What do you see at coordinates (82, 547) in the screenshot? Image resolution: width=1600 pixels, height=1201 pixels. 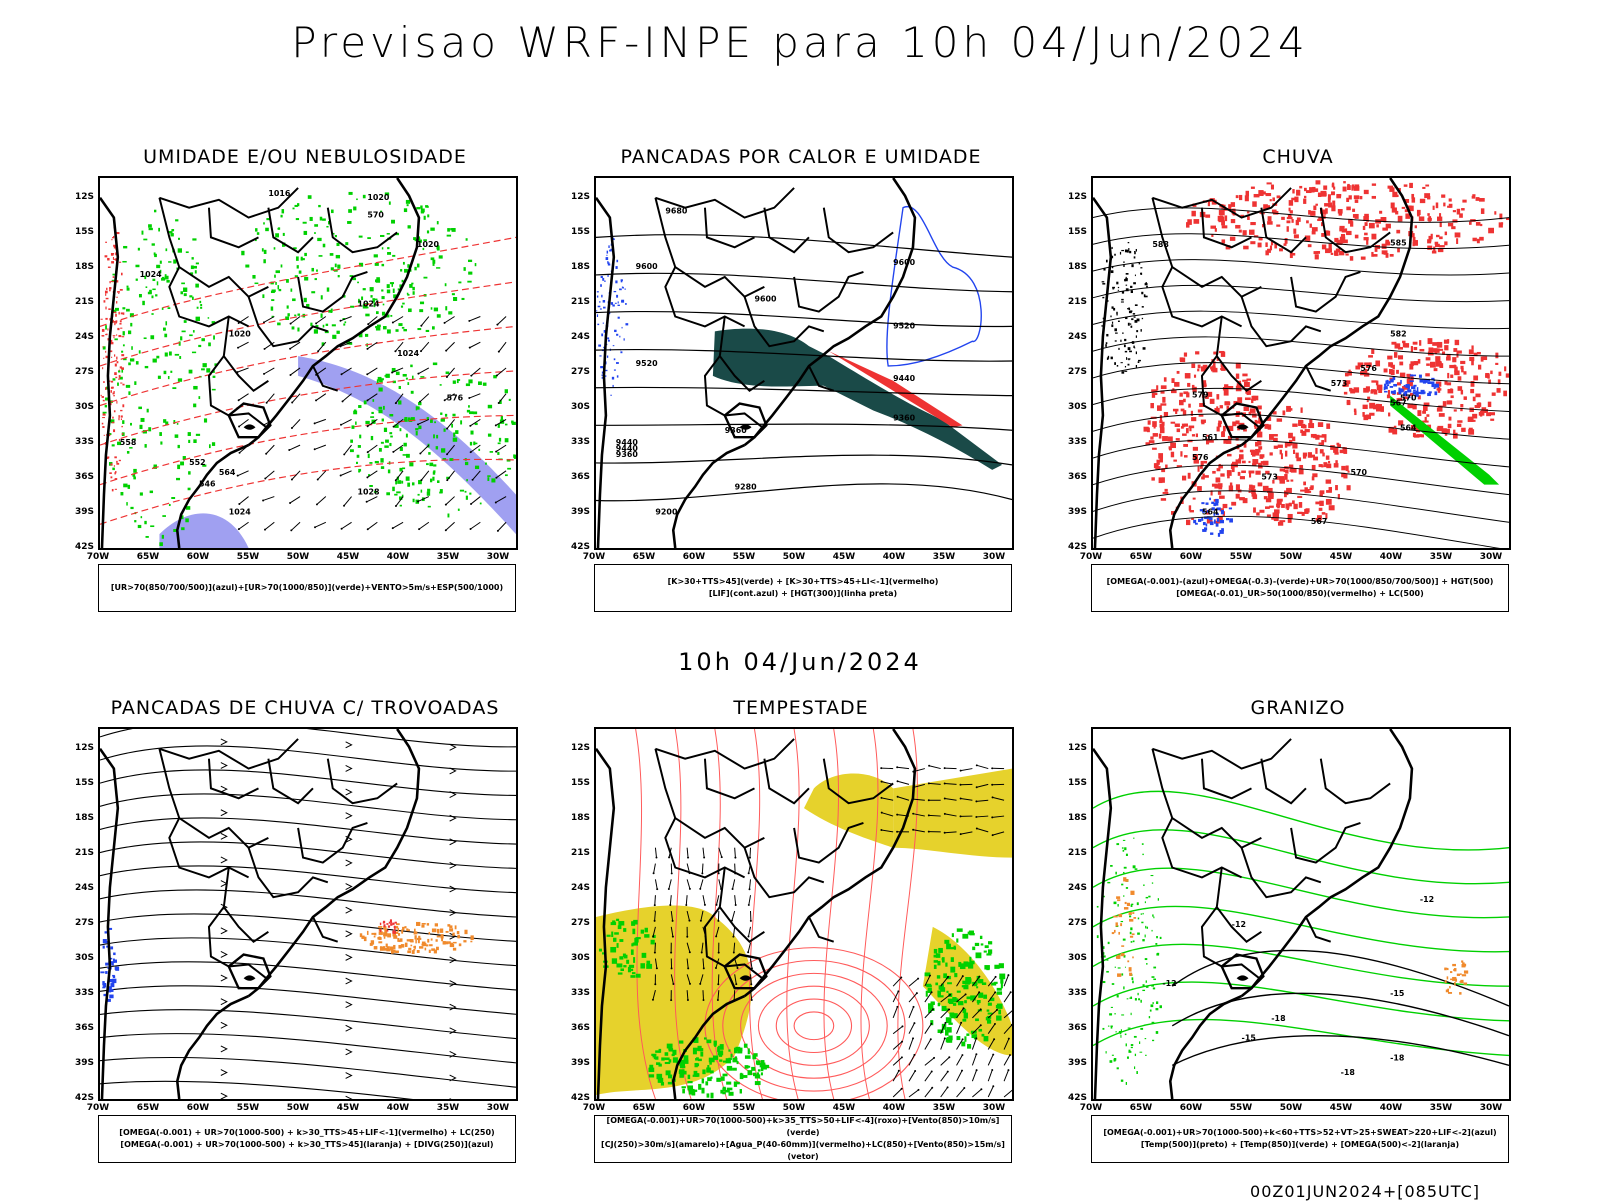 I see `latitude-tick-label: 42S` at bounding box center [82, 547].